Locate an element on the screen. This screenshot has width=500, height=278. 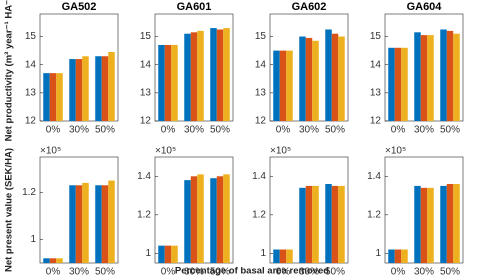
panel-title: GA604 is located at coordinates (425, 7).